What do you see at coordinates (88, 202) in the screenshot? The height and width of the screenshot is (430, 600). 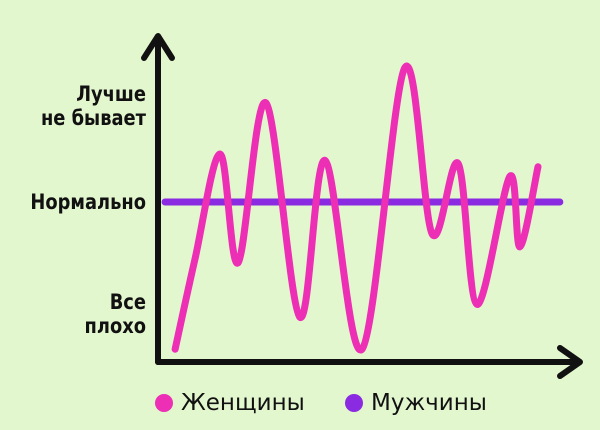 I see `y-tick-label: Нормально` at bounding box center [88, 202].